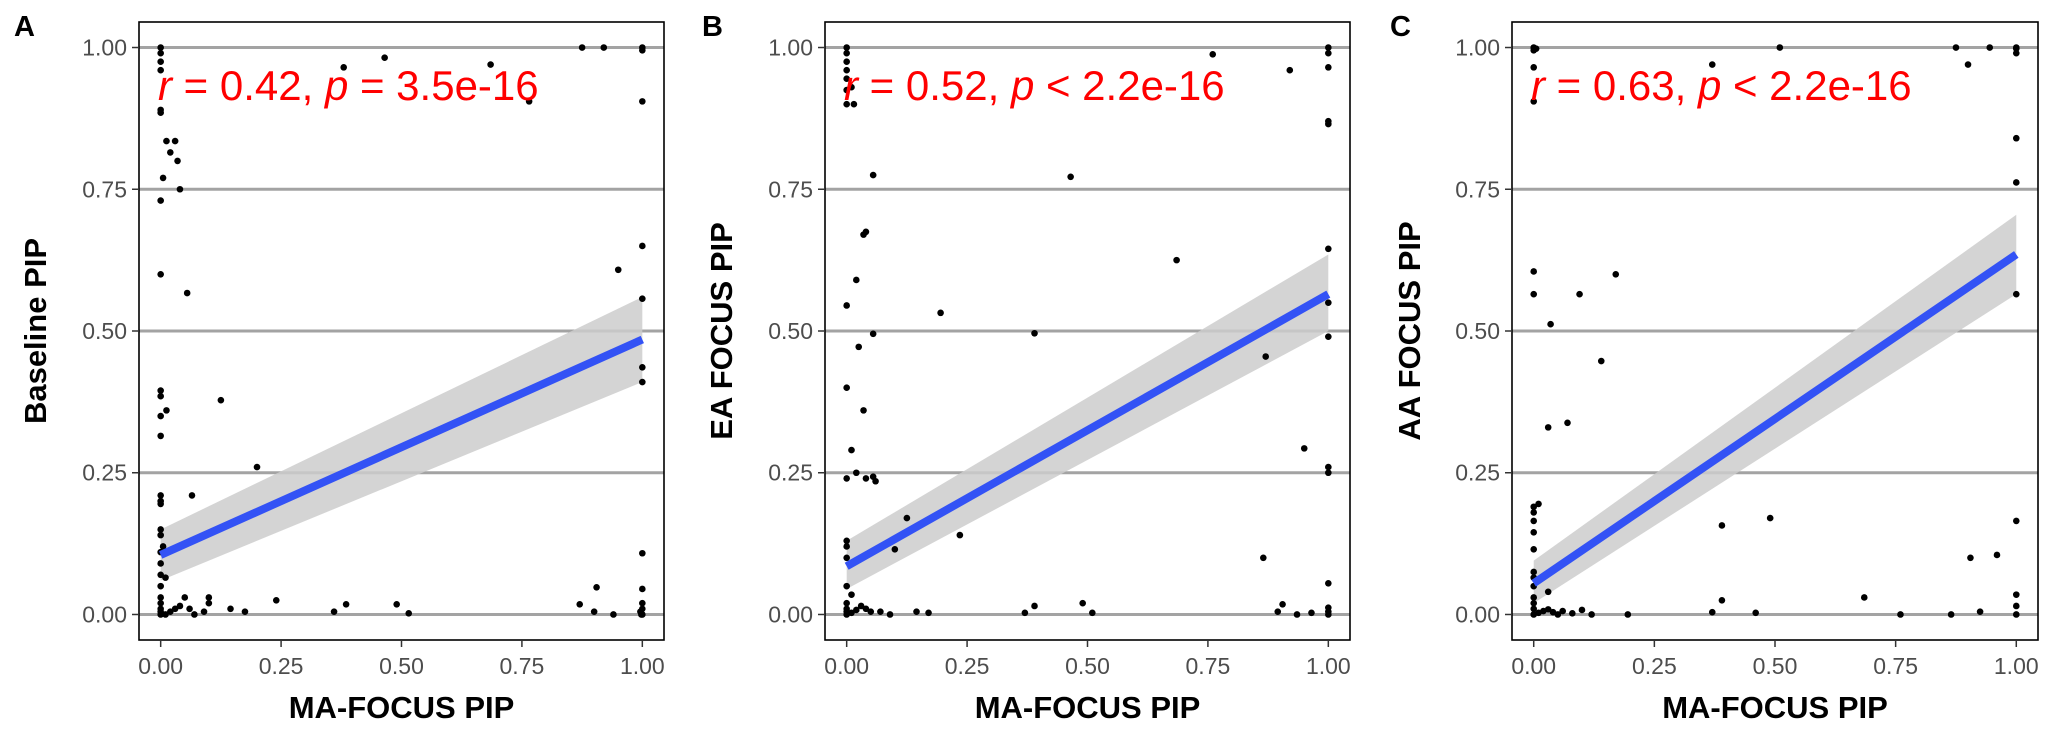 The width and height of the screenshot is (2055, 750). I want to click on y-tick-label: 1.00, so click(1477, 48).